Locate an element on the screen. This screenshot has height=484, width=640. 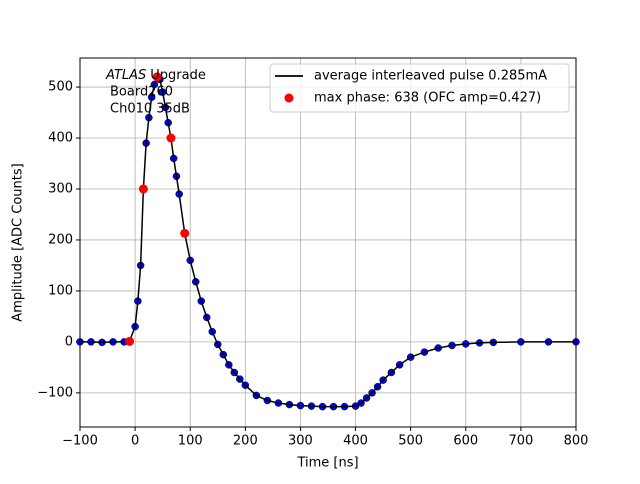
legend-label: average interleaved pulse 0.285mA is located at coordinates (430, 76).